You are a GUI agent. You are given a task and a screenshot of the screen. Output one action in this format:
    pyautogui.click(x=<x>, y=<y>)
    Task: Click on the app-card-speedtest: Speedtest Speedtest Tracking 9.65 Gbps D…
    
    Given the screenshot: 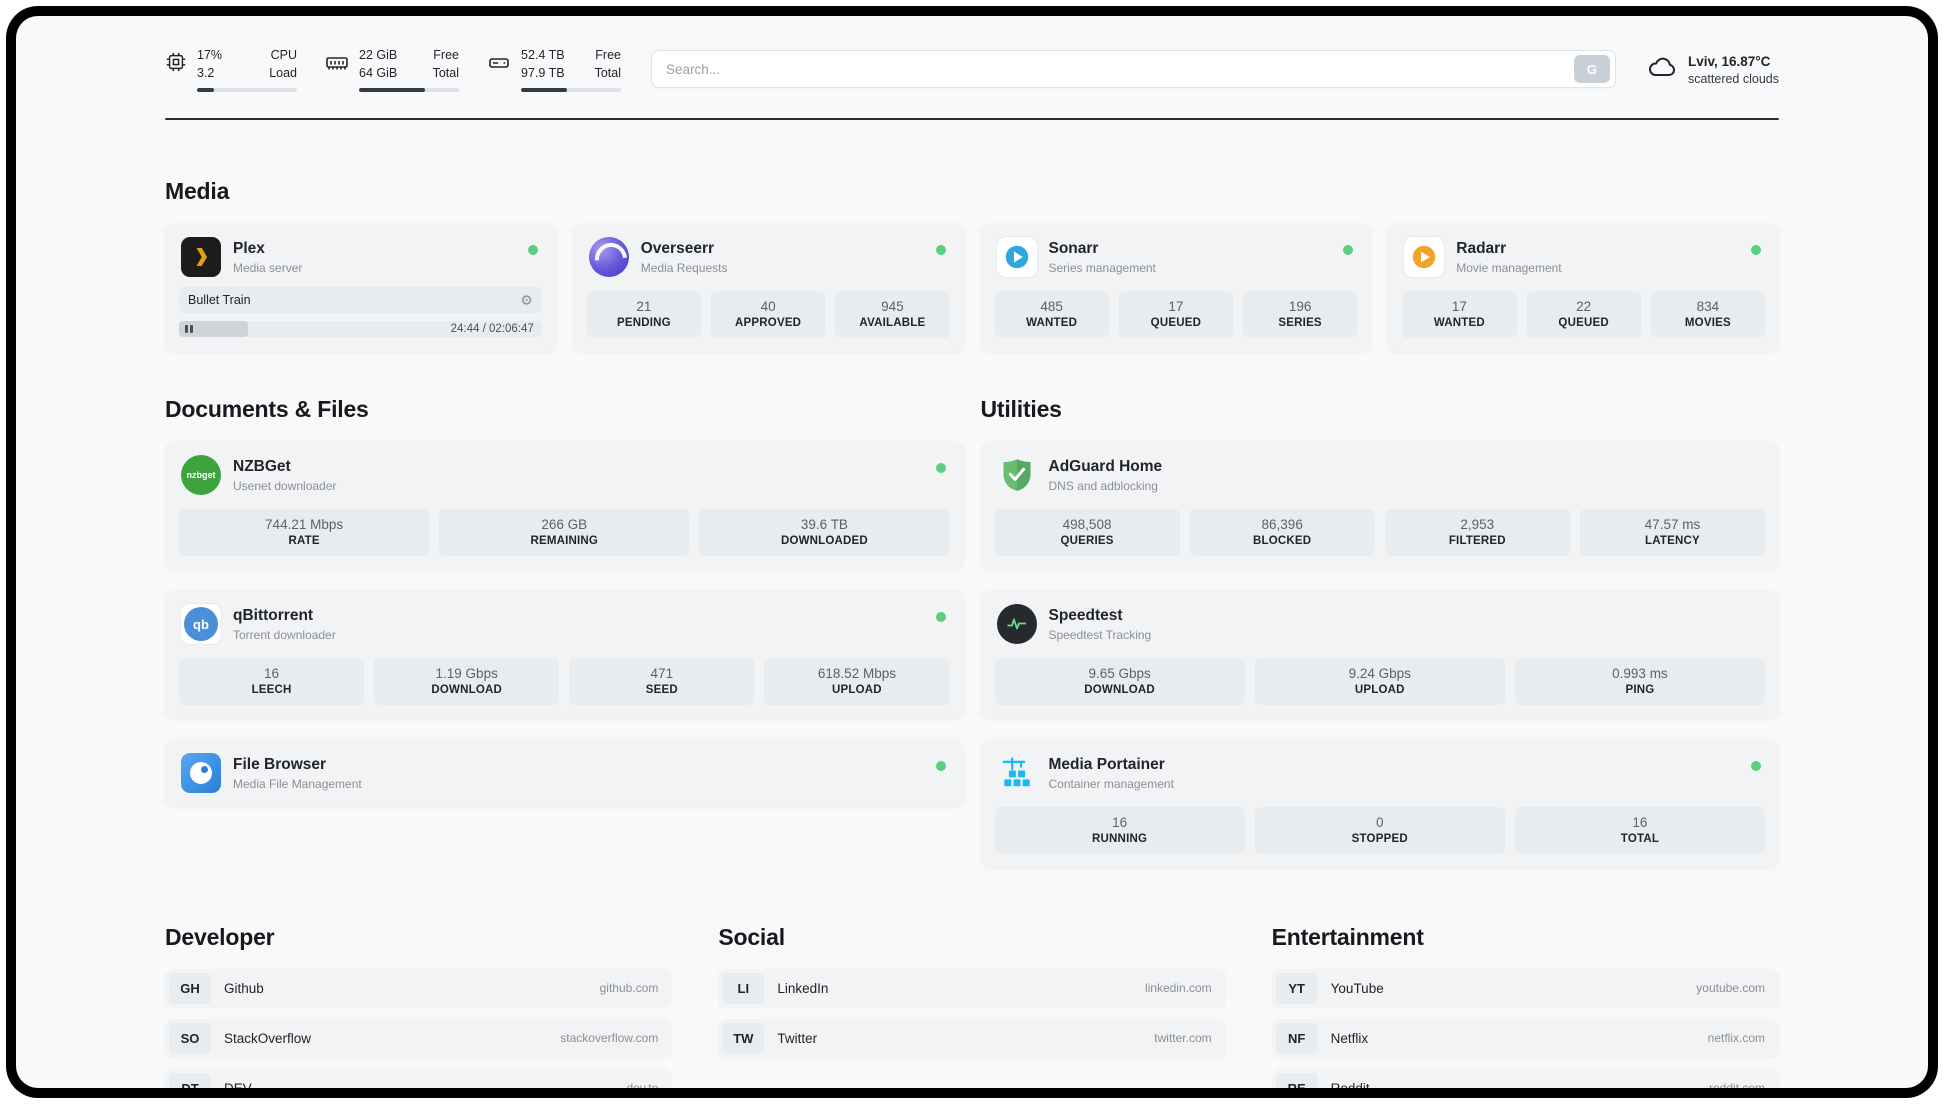 What is the action you would take?
    pyautogui.click(x=1379, y=655)
    